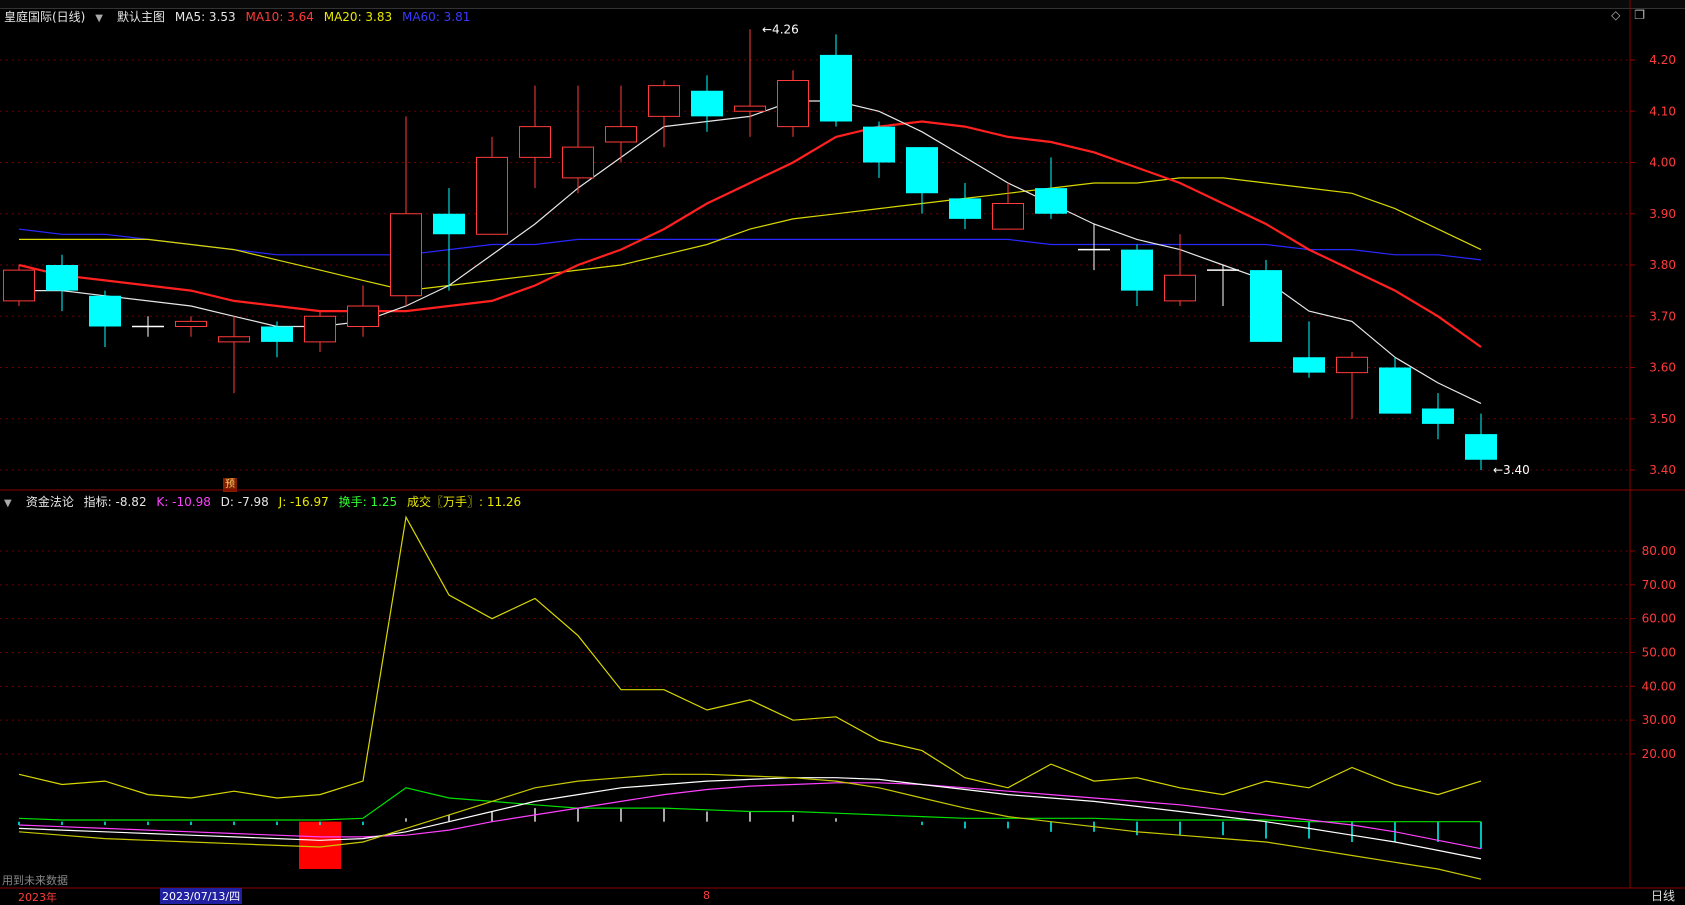 The height and width of the screenshot is (905, 1685). What do you see at coordinates (35, 880) in the screenshot?
I see `future-data-note: 用到未来数据` at bounding box center [35, 880].